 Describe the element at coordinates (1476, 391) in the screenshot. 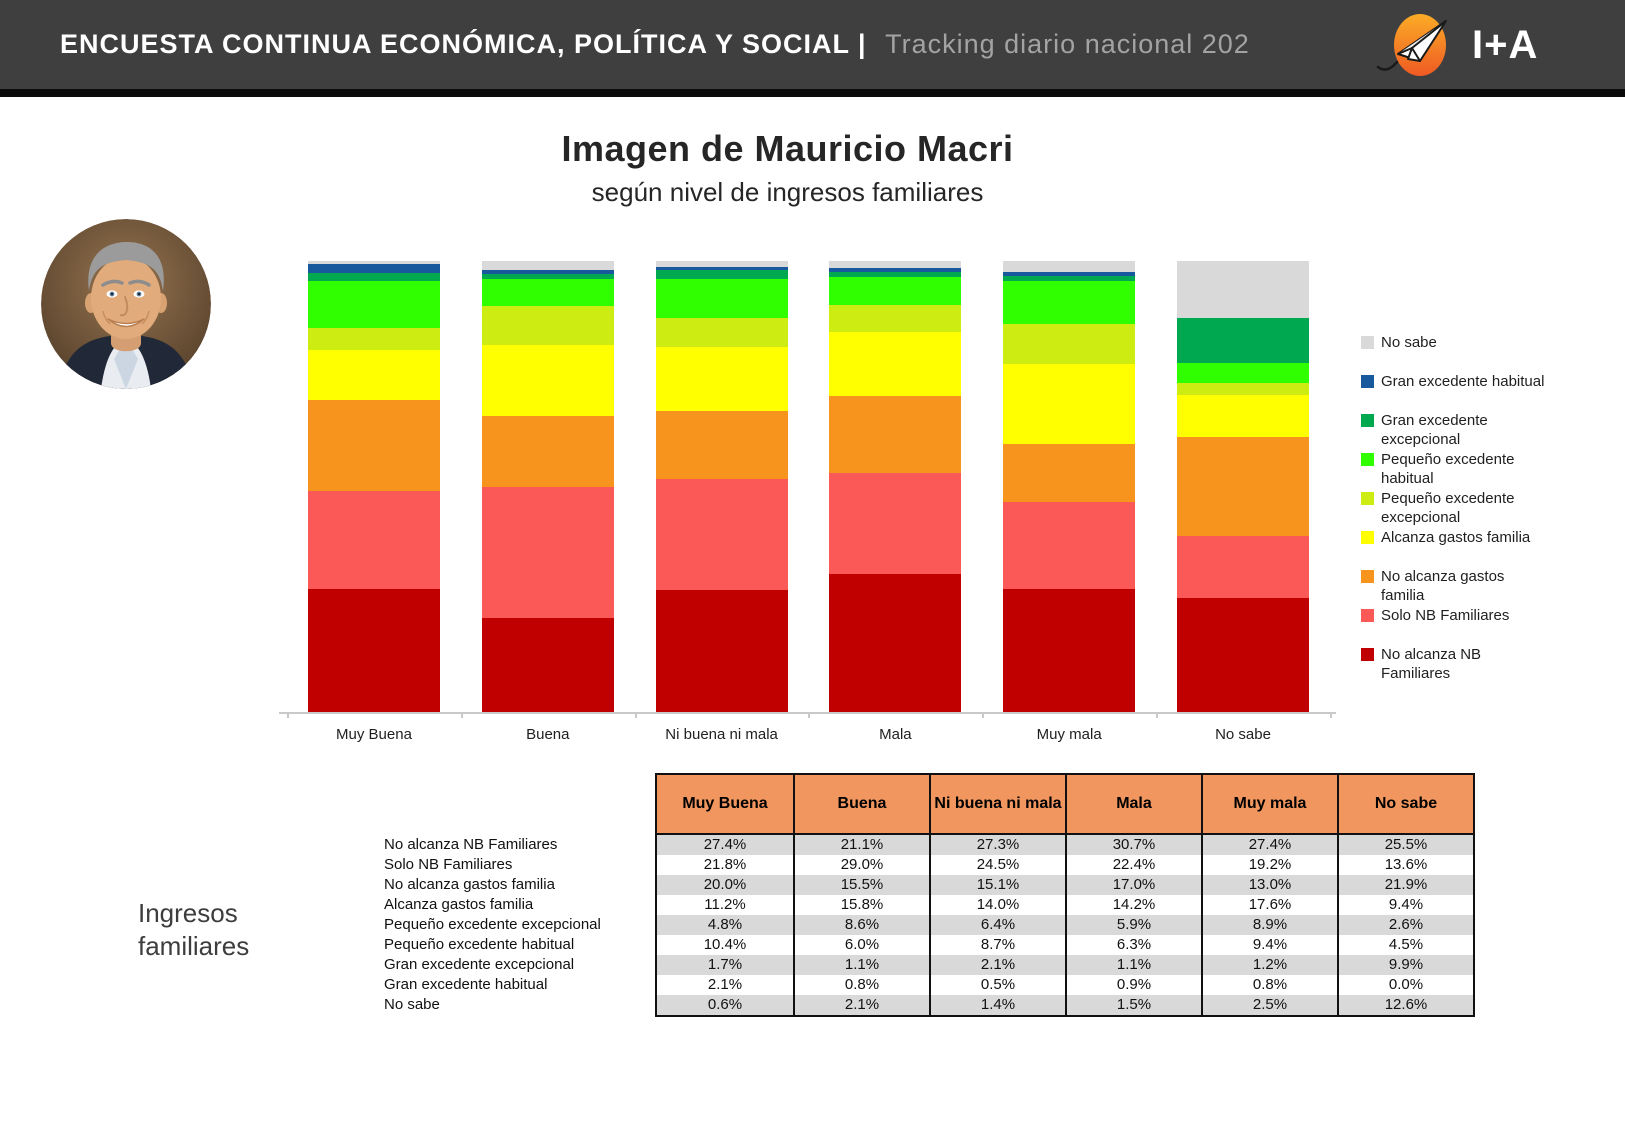

I see `legend-item: Gran excedente habitual` at that location.